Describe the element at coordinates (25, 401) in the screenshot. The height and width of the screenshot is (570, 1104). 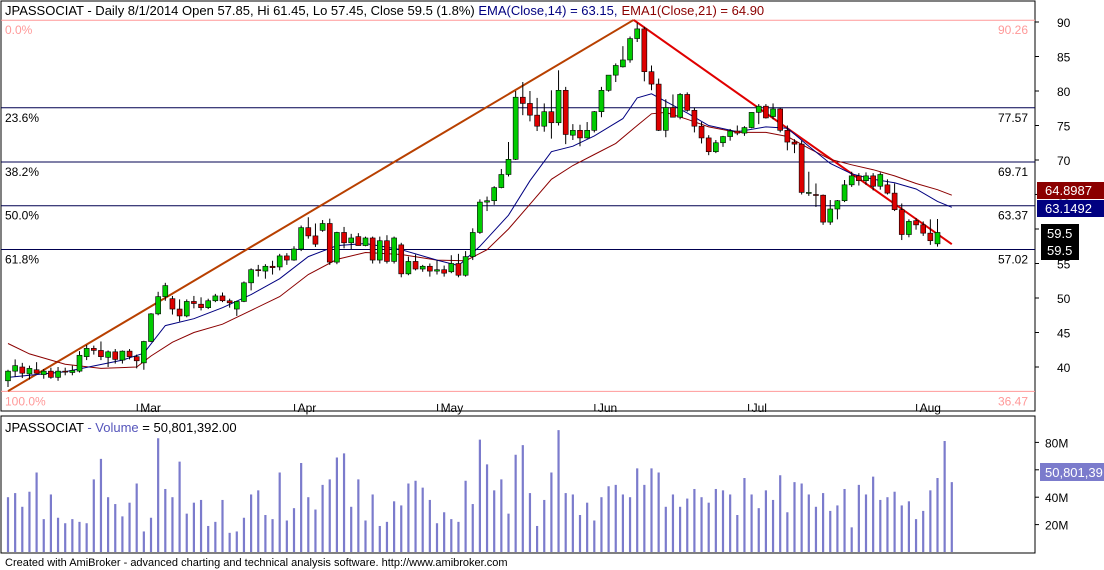
I see `fib-pct-label: 100.0%` at that location.